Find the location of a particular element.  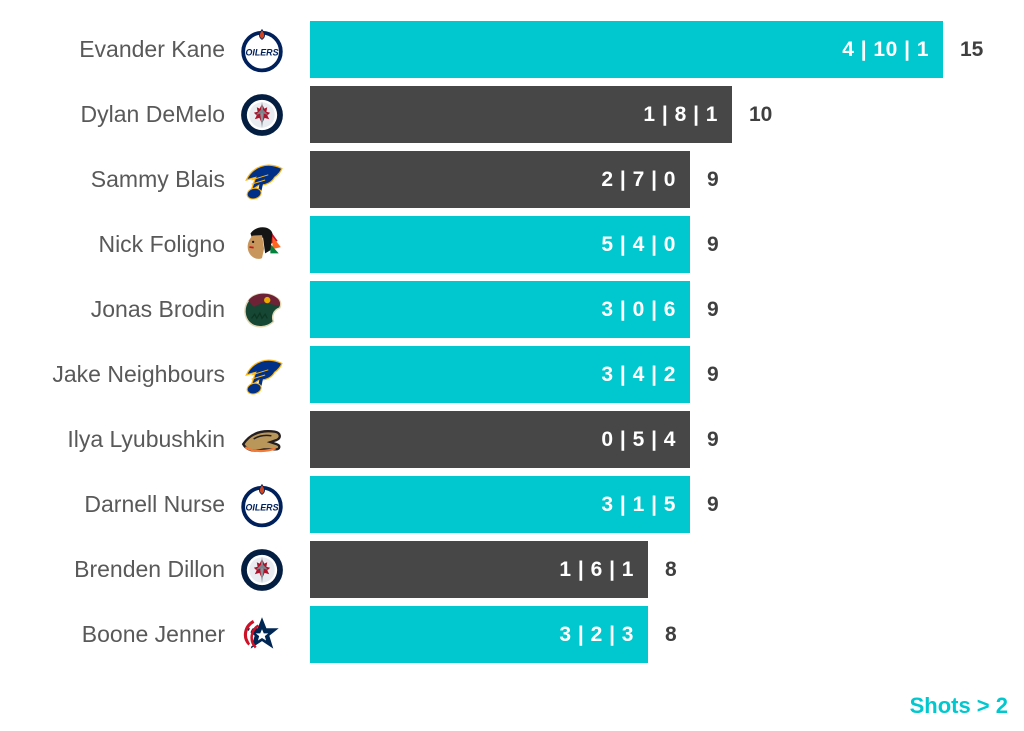

ducks-logo-icon is located at coordinates (262, 440).